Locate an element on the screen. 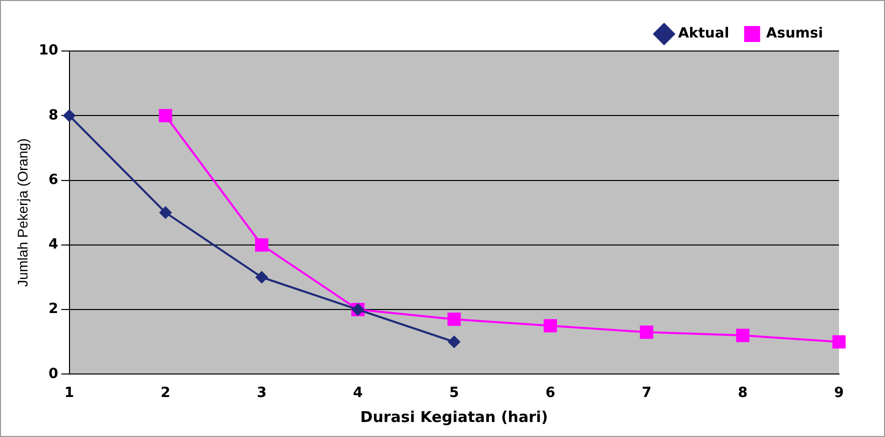  x-tick-label: 3 is located at coordinates (261, 393).